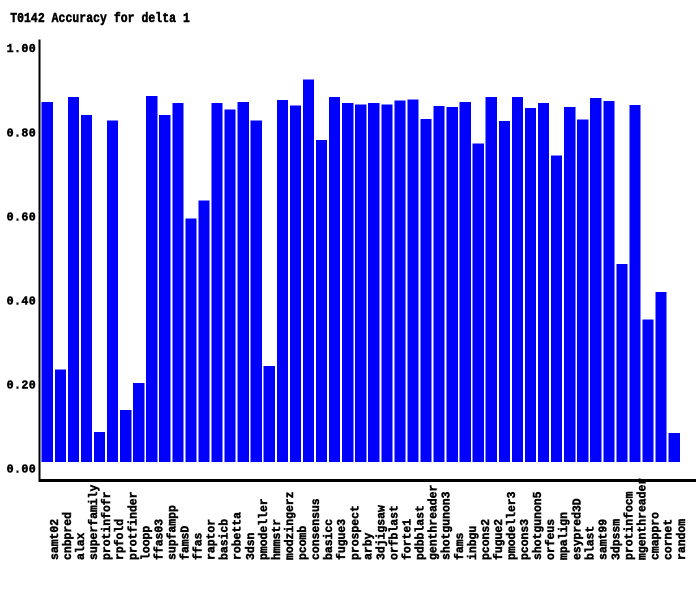 The height and width of the screenshot is (590, 700). What do you see at coordinates (198, 546) in the screenshot?
I see `svg-text: ffas` at bounding box center [198, 546].